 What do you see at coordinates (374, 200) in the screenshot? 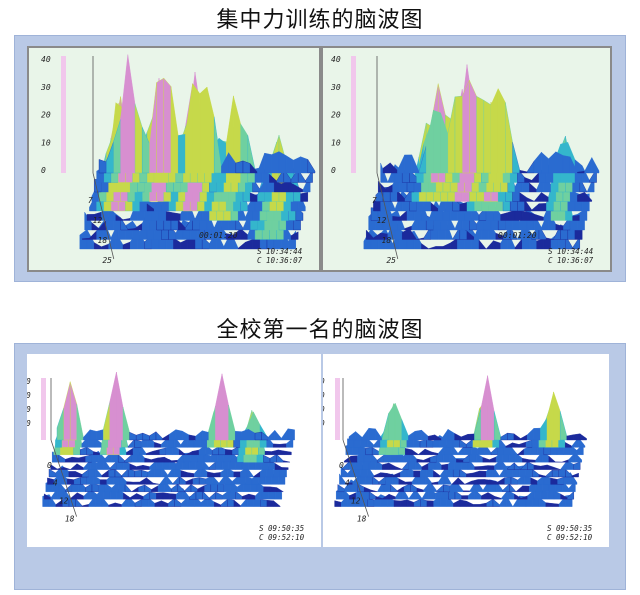
I see `depth-tick-label: 7` at bounding box center [374, 200].